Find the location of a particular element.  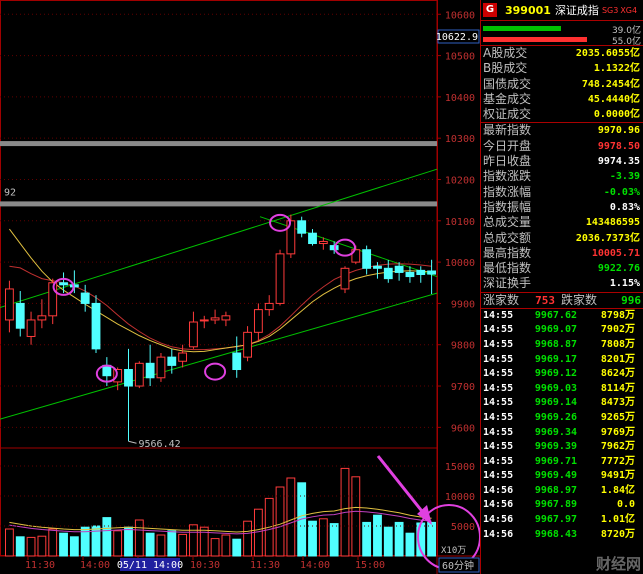

trade-volume: 7772万 is located at coordinates (617, 461).